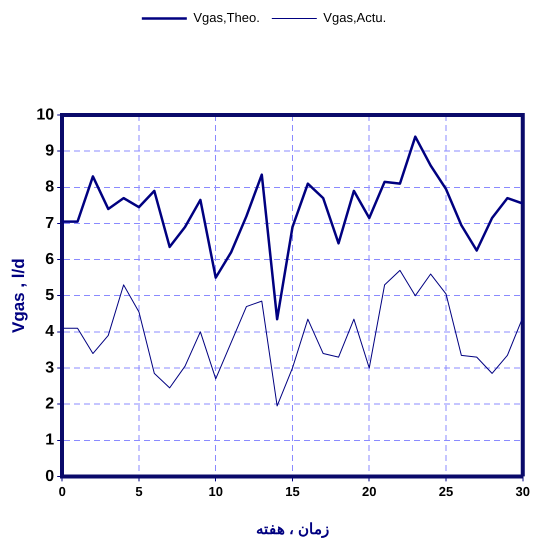 This screenshot has height=548, width=533. What do you see at coordinates (49, 440) in the screenshot?
I see `y-tick-label: 1` at bounding box center [49, 440].